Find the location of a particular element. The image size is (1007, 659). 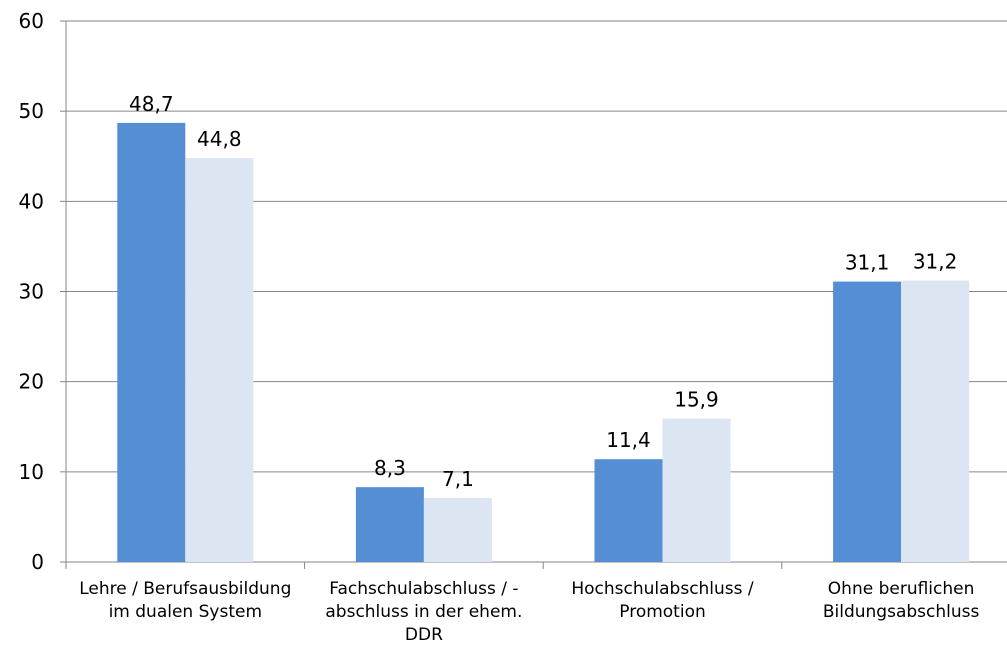

x-tick-label: Hochschulabschluss / Promotion is located at coordinates (662, 600).